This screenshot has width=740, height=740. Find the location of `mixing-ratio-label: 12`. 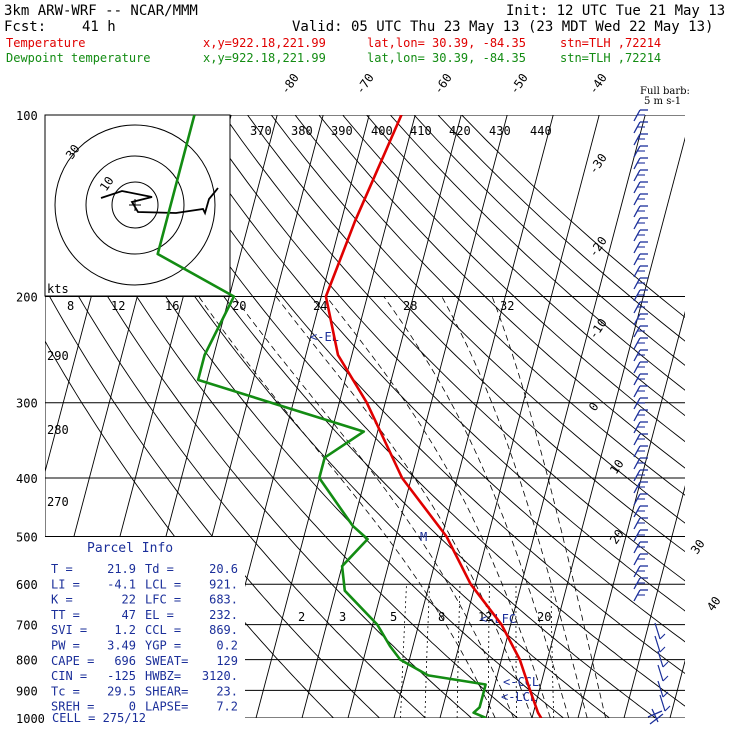

mixing-ratio-label: 12 is located at coordinates (485, 617).